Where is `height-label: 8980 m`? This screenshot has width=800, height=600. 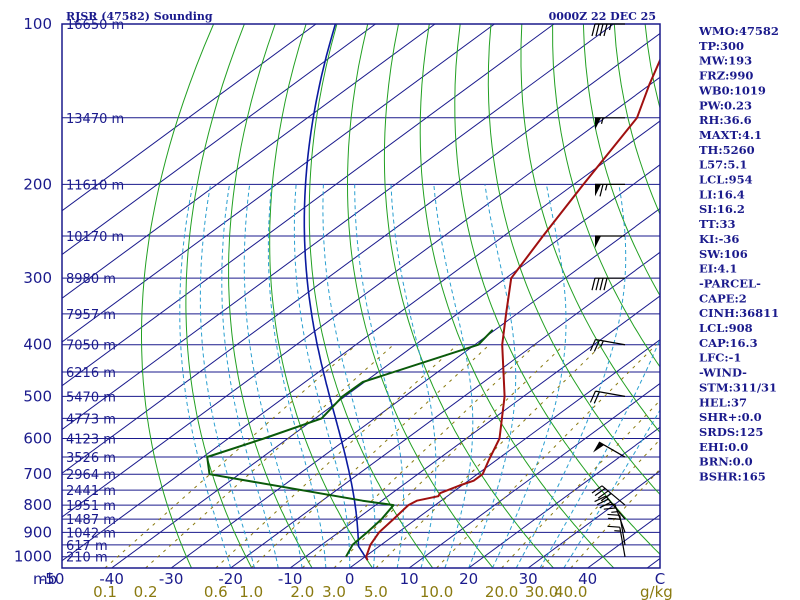 height-label: 8980 m is located at coordinates (91, 279).